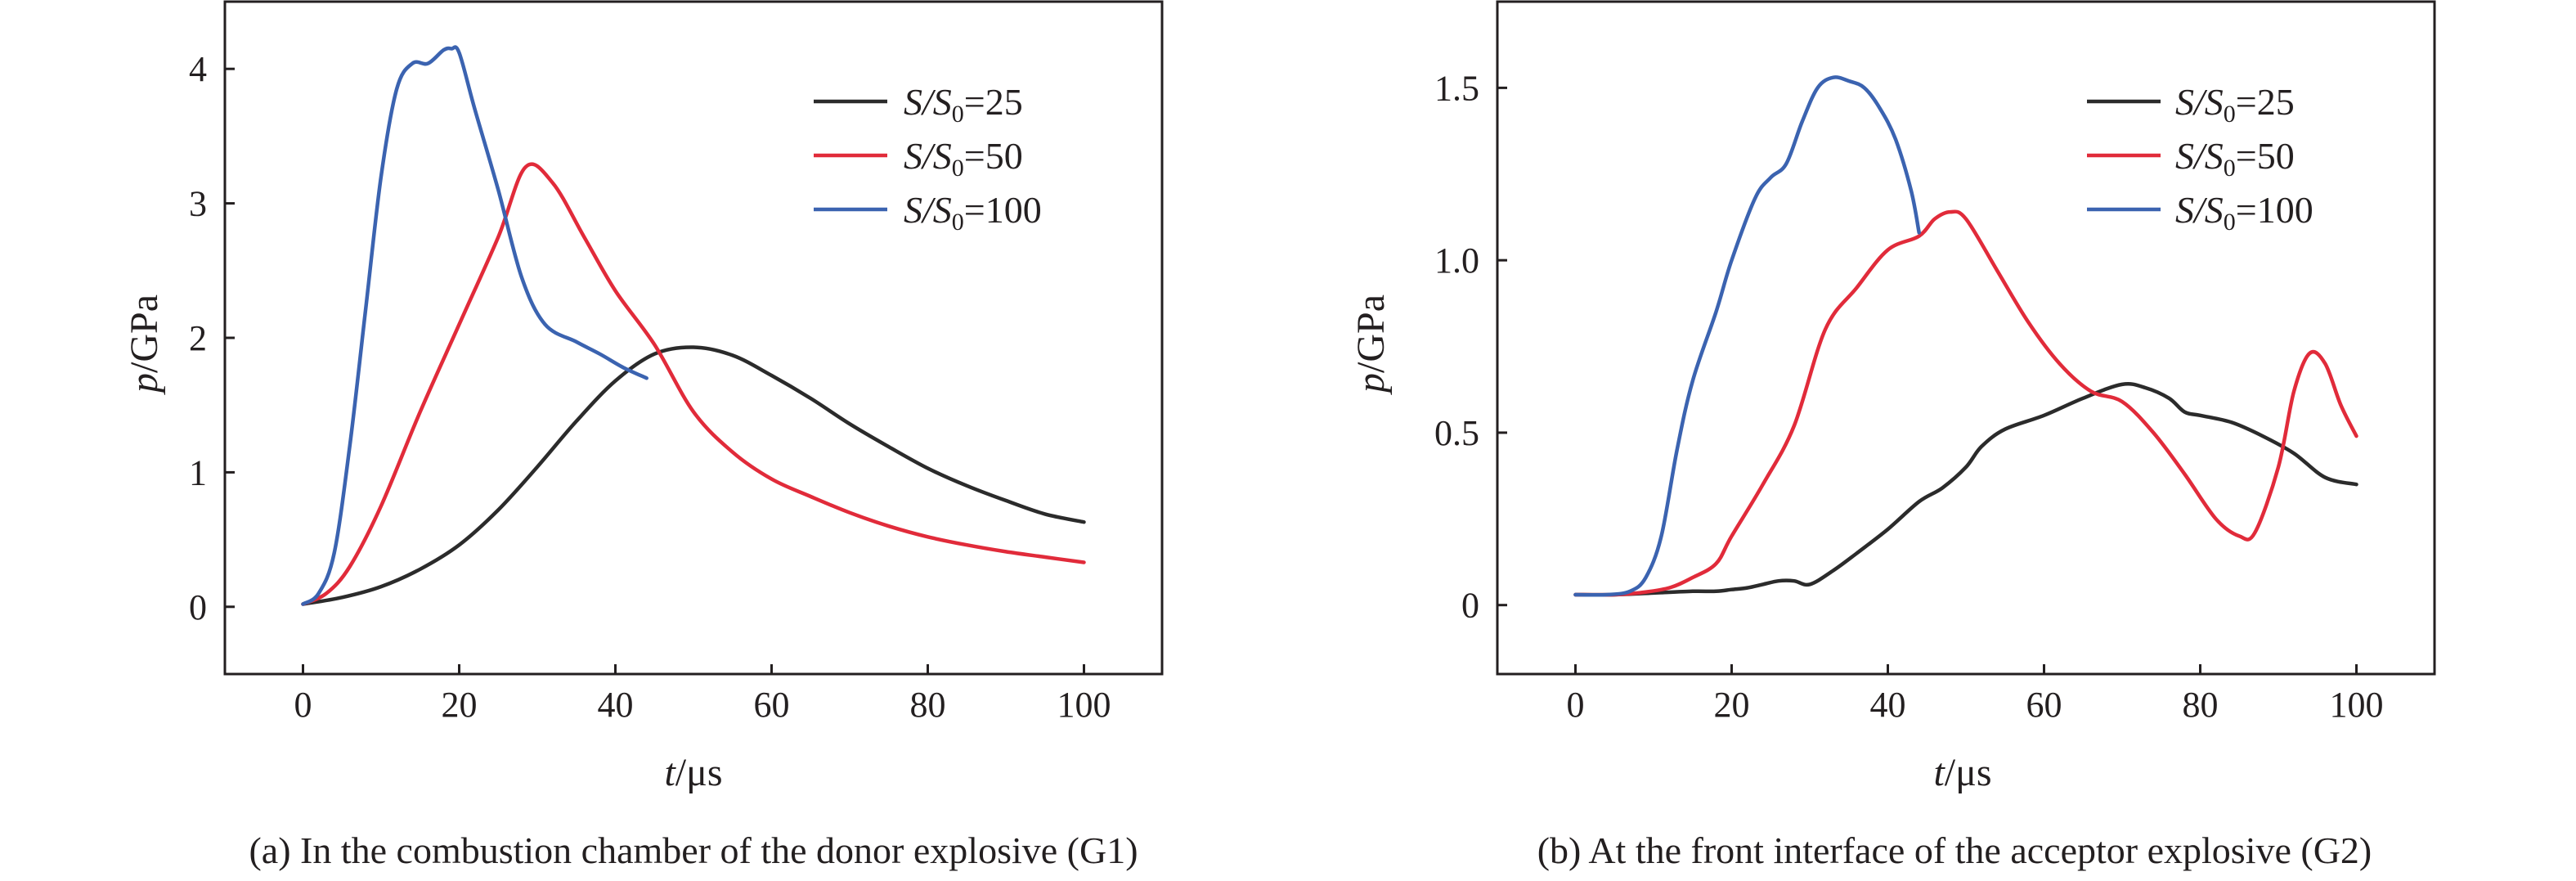 The width and height of the screenshot is (2576, 881). Describe the element at coordinates (198, 204) in the screenshot. I see `chart-a-y-tick-label-3: 3` at that location.